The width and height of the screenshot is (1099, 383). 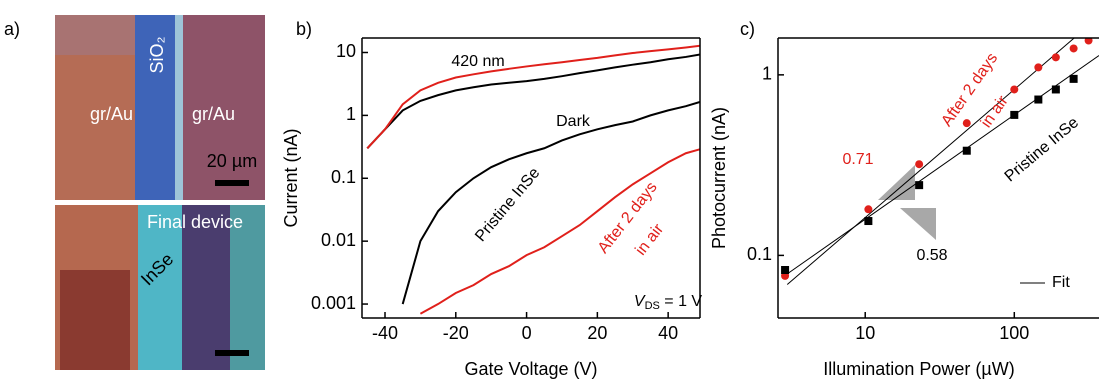 What do you see at coordinates (157, 54) in the screenshot?
I see `micrograph-label: SiO₂` at bounding box center [157, 54].